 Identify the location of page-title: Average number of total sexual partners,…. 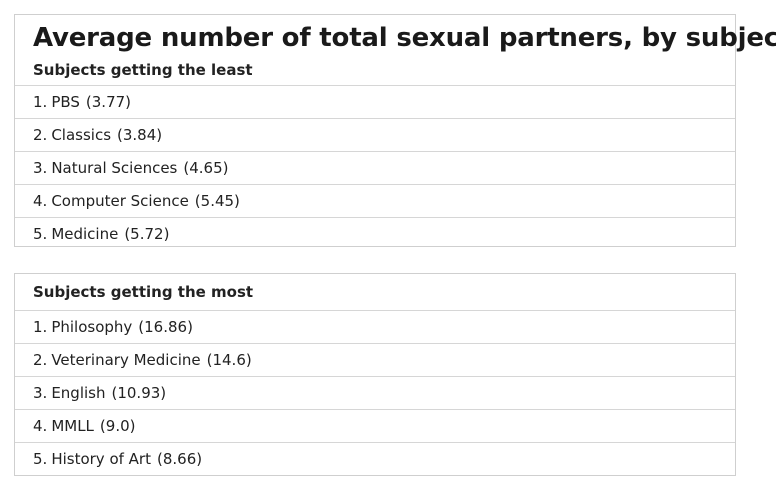
(404, 38).